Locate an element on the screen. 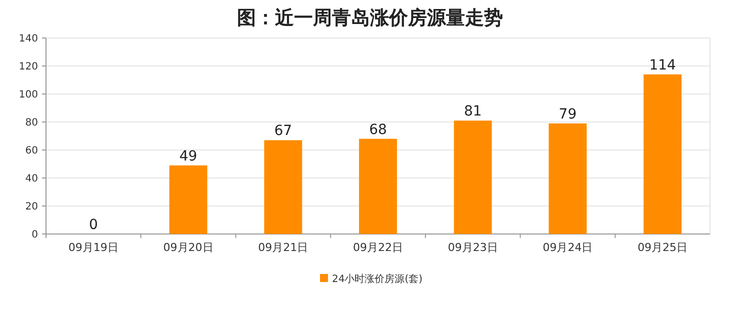 The image size is (740, 312). y-tick-label: 60 is located at coordinates (31, 151).